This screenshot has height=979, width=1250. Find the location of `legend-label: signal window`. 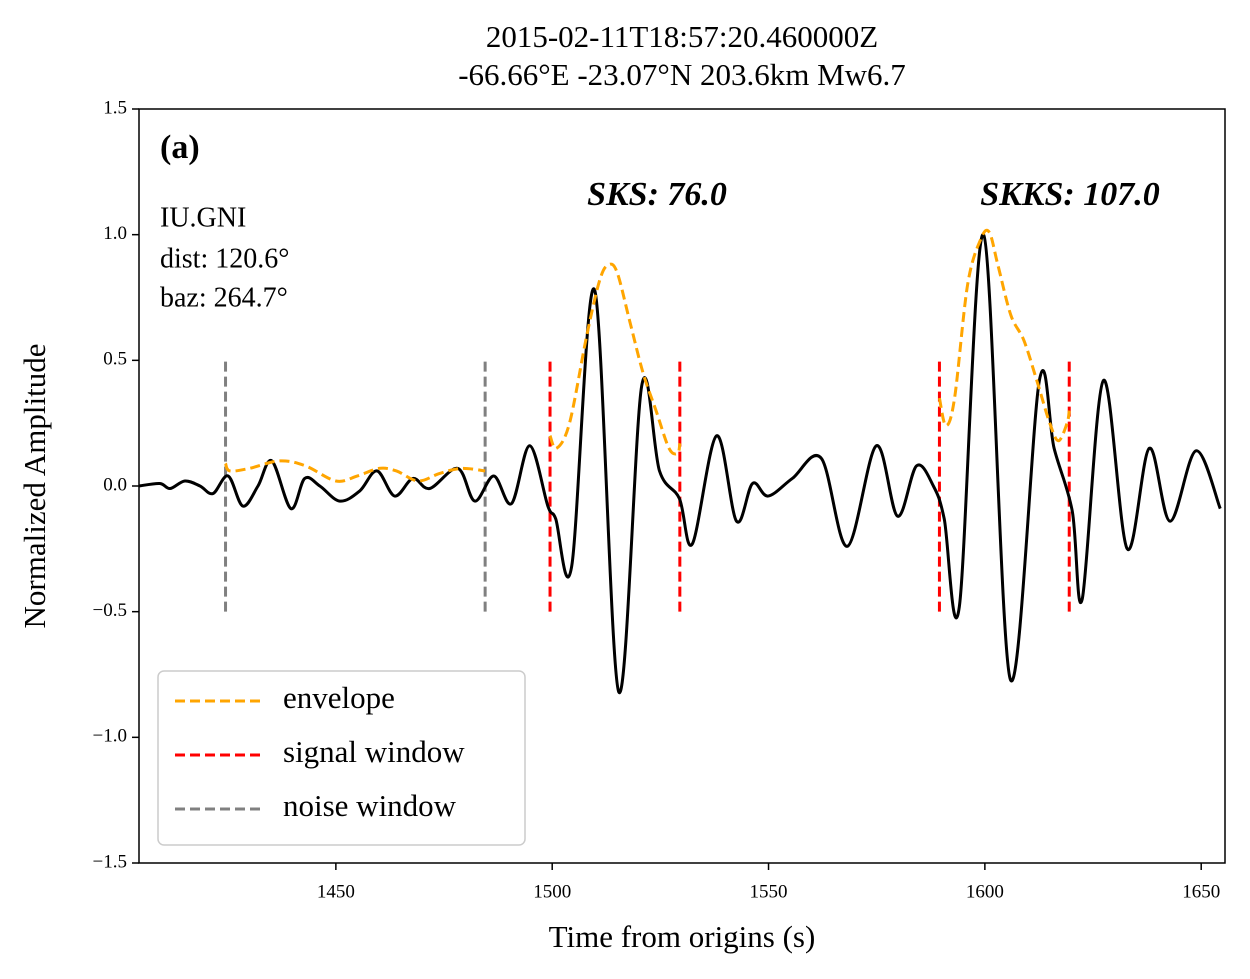

legend-label: signal window is located at coordinates (374, 751).